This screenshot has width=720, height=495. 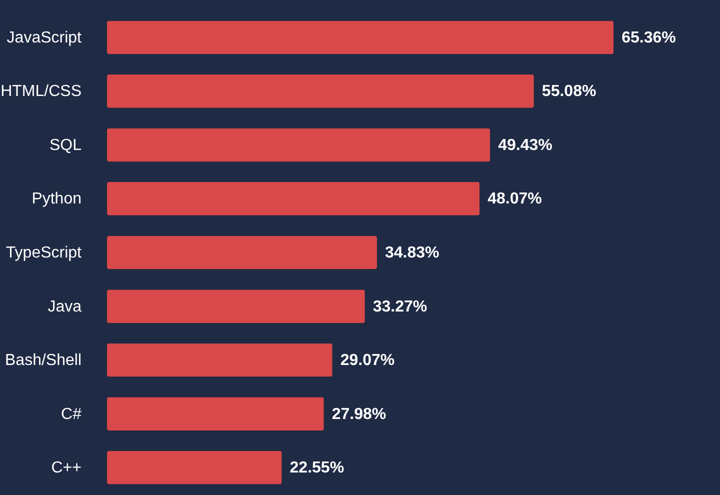 What do you see at coordinates (57, 199) in the screenshot?
I see `y-tick-label: Python` at bounding box center [57, 199].